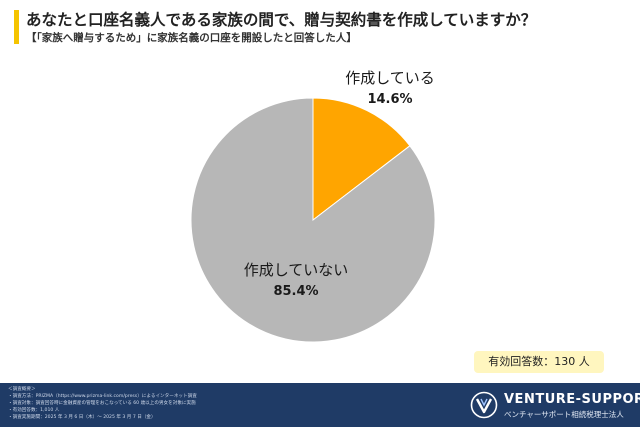  I want to click on slice-label: 作成している, so click(390, 78).